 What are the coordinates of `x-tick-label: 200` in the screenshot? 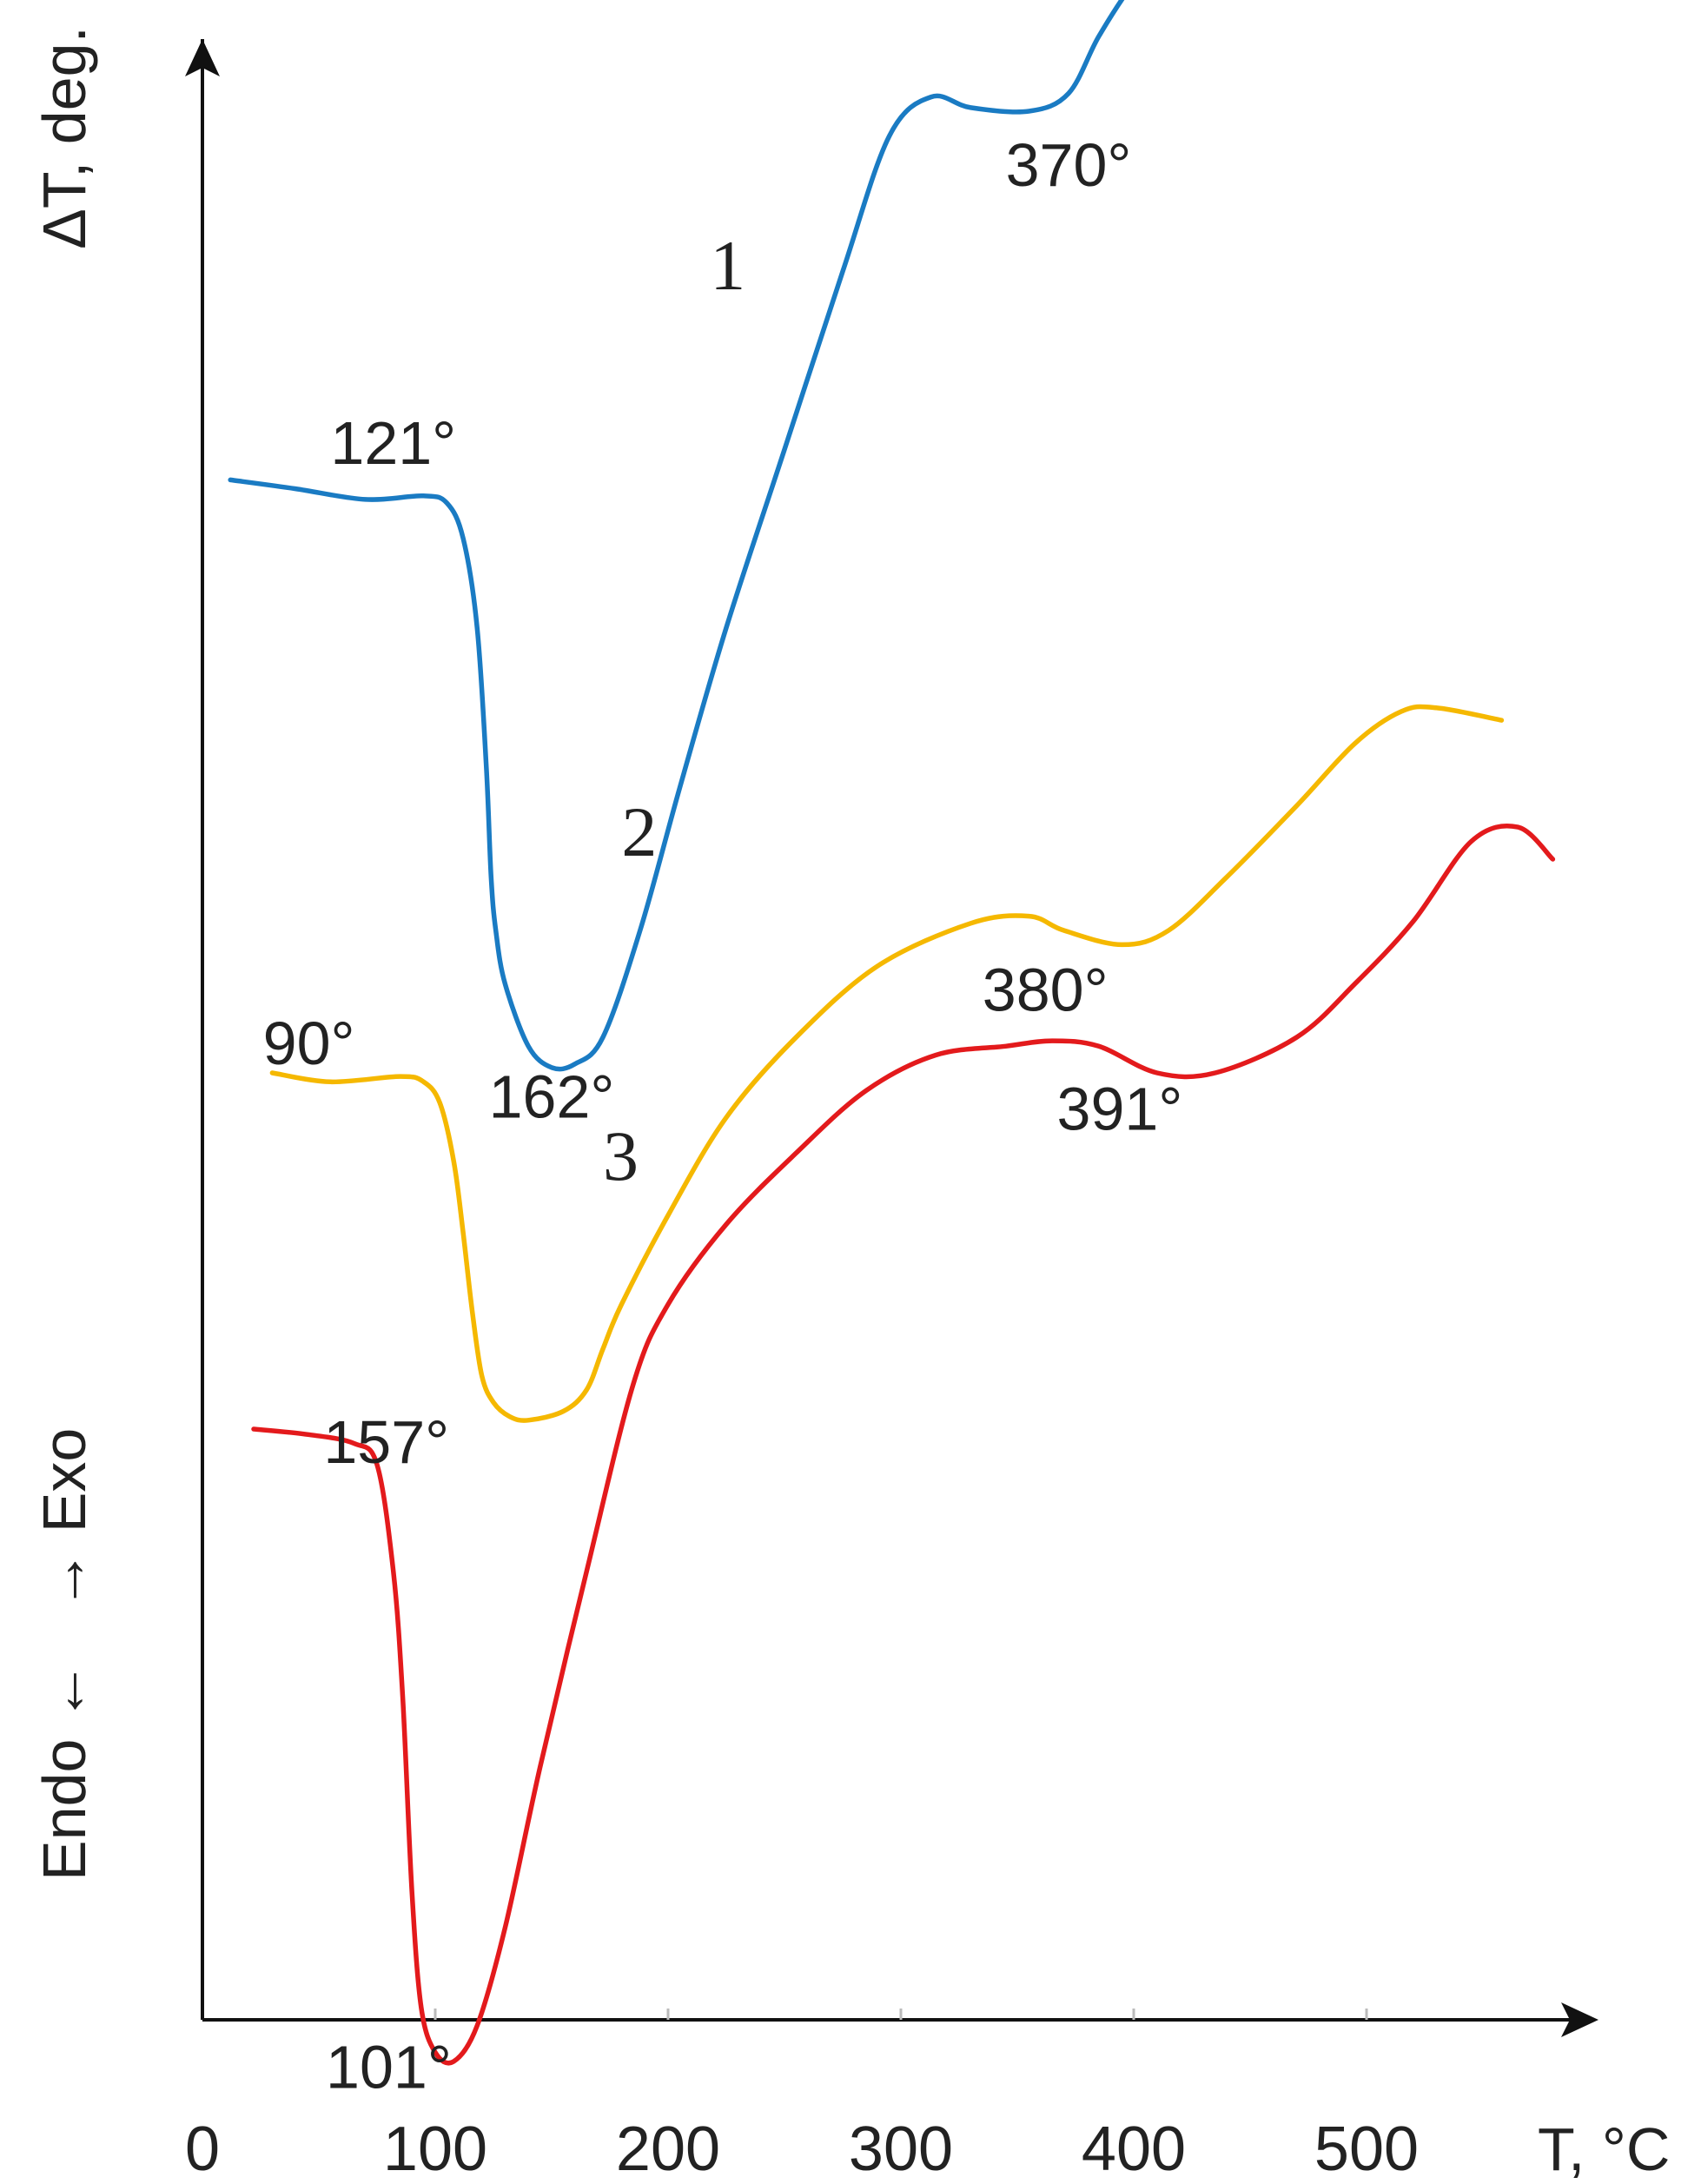 It's located at (668, 2149).